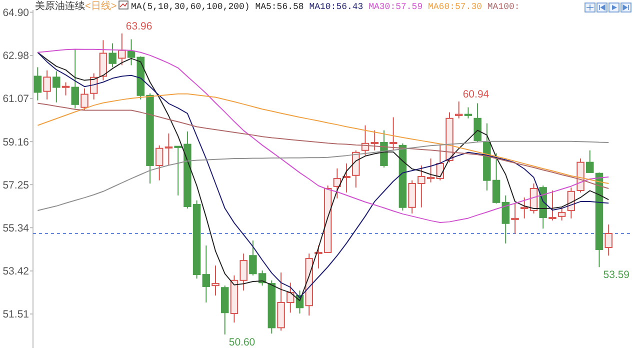 The height and width of the screenshot is (350, 640). I want to click on annotation: 50.60, so click(242, 342).